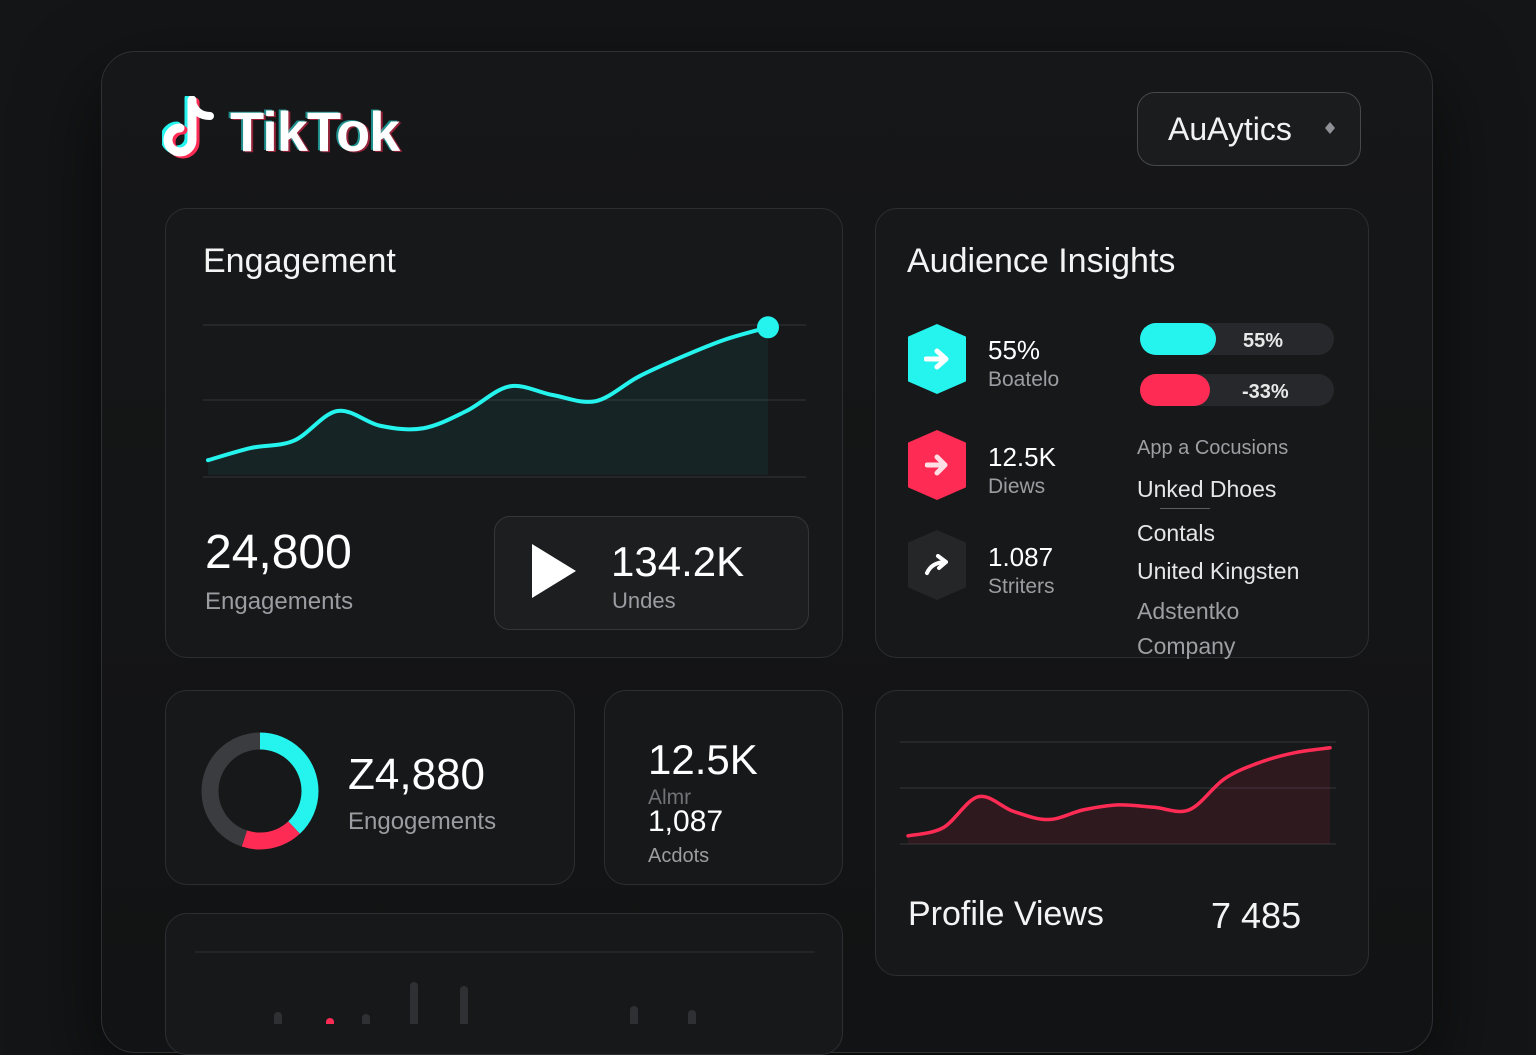 The height and width of the screenshot is (1055, 1536). Describe the element at coordinates (1213, 448) in the screenshot. I see `location-item: App a Cocusions` at that location.